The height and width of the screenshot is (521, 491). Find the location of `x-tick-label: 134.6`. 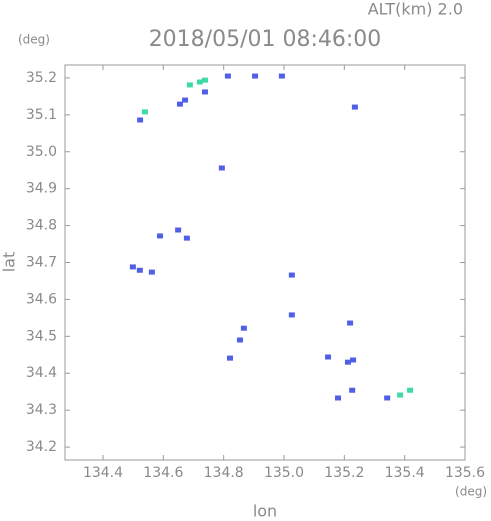

x-tick-label: 134.6 is located at coordinates (163, 473).